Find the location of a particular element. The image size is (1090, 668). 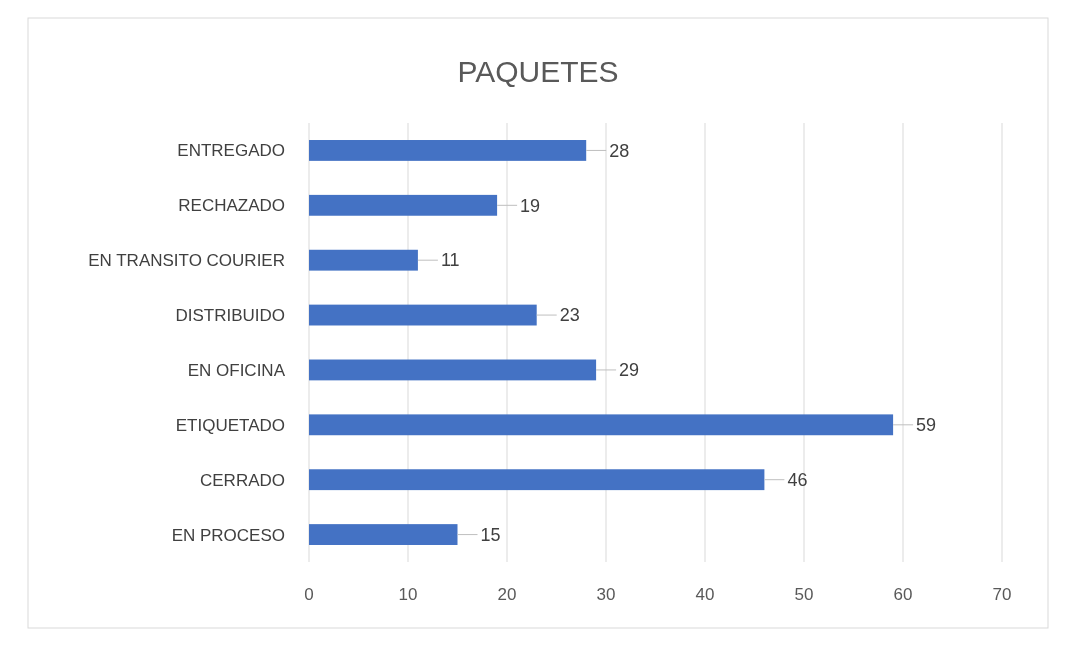

x-tick-label: 10 is located at coordinates (408, 594).